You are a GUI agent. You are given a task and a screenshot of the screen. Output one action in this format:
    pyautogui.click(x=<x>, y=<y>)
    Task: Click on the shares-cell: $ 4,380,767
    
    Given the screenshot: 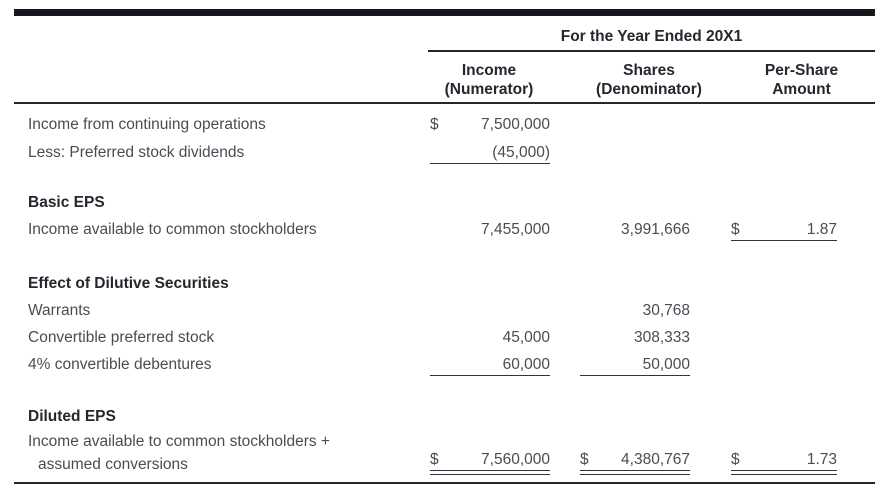 What is the action you would take?
    pyautogui.click(x=638, y=453)
    